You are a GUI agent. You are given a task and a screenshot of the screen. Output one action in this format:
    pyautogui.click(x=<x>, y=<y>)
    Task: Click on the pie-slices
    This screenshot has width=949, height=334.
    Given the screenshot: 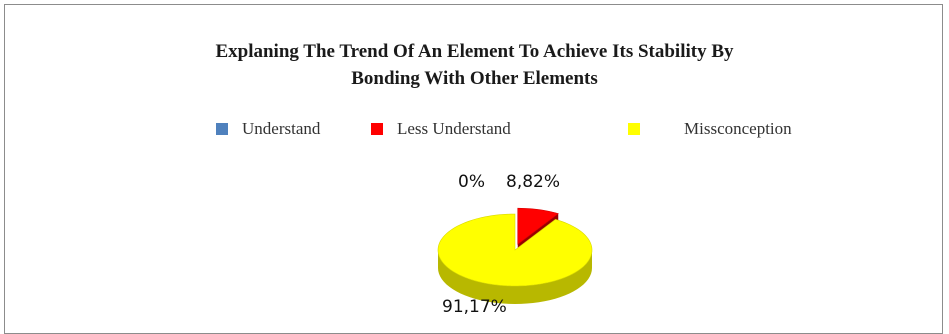 What is the action you would take?
    pyautogui.click(x=515, y=255)
    